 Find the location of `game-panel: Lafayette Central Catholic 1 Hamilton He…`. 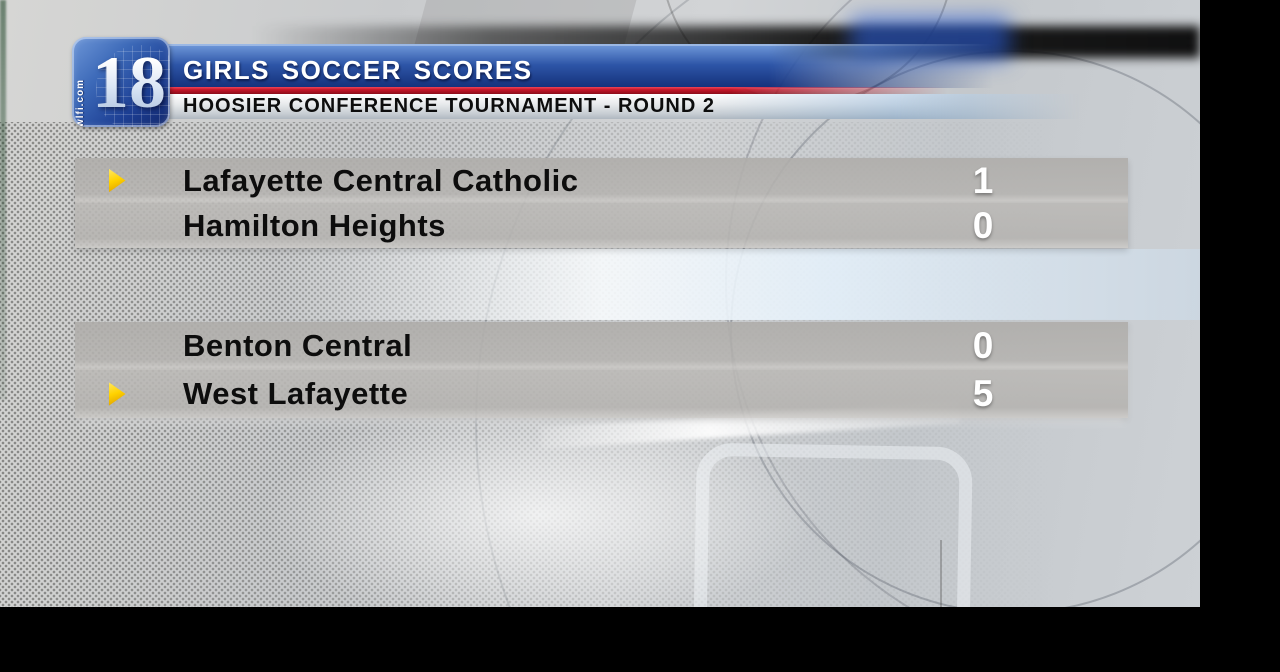

game-panel: Lafayette Central Catholic 1 Hamilton He… is located at coordinates (601, 203).